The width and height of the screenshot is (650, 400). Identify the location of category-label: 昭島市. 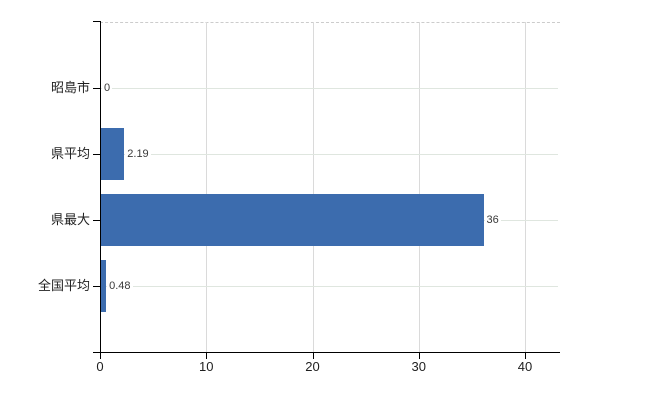
(70, 87).